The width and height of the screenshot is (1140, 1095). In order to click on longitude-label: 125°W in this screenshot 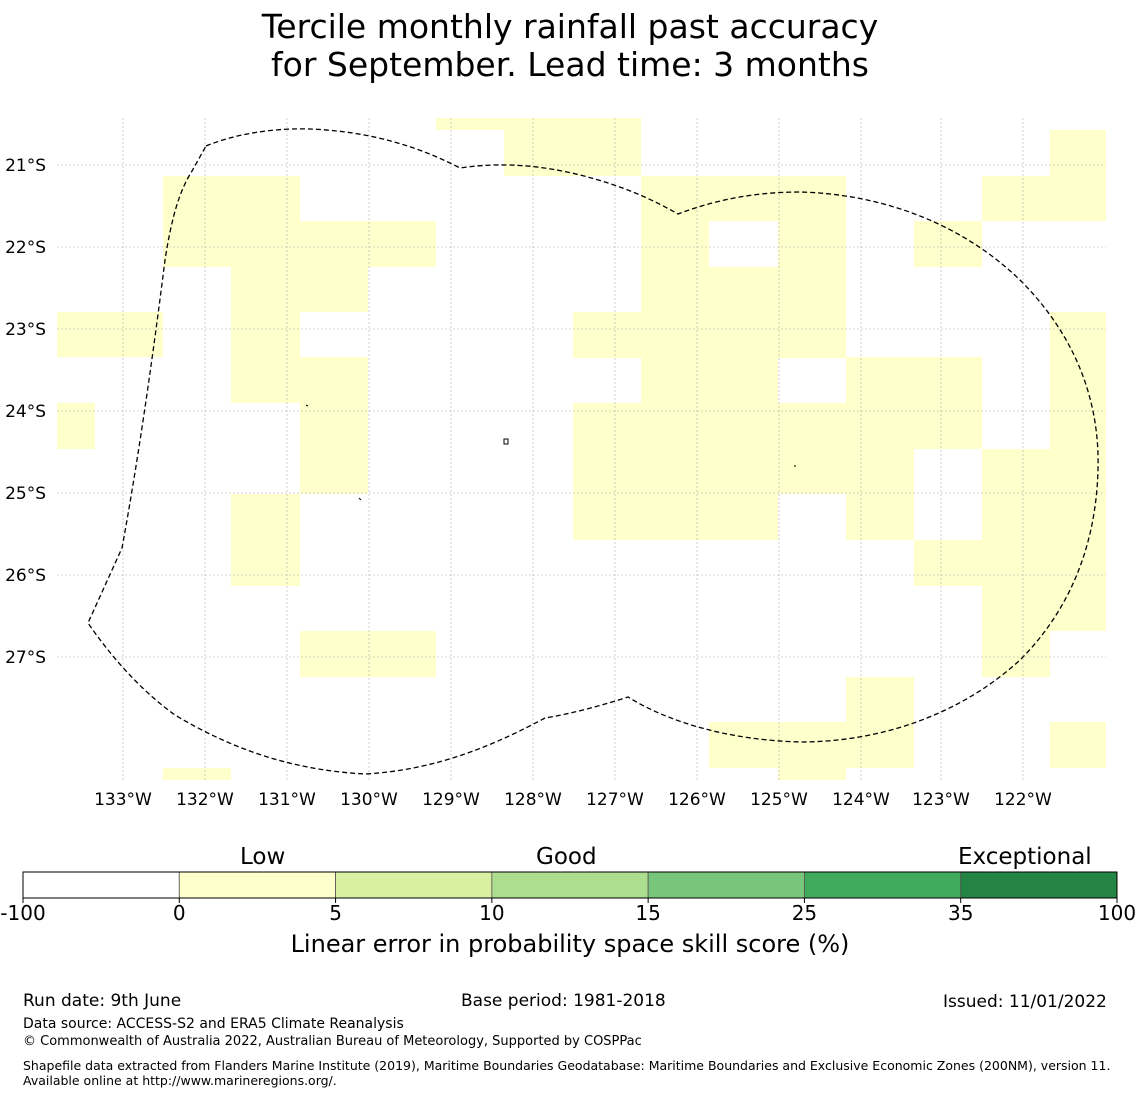, I will do `click(779, 800)`.